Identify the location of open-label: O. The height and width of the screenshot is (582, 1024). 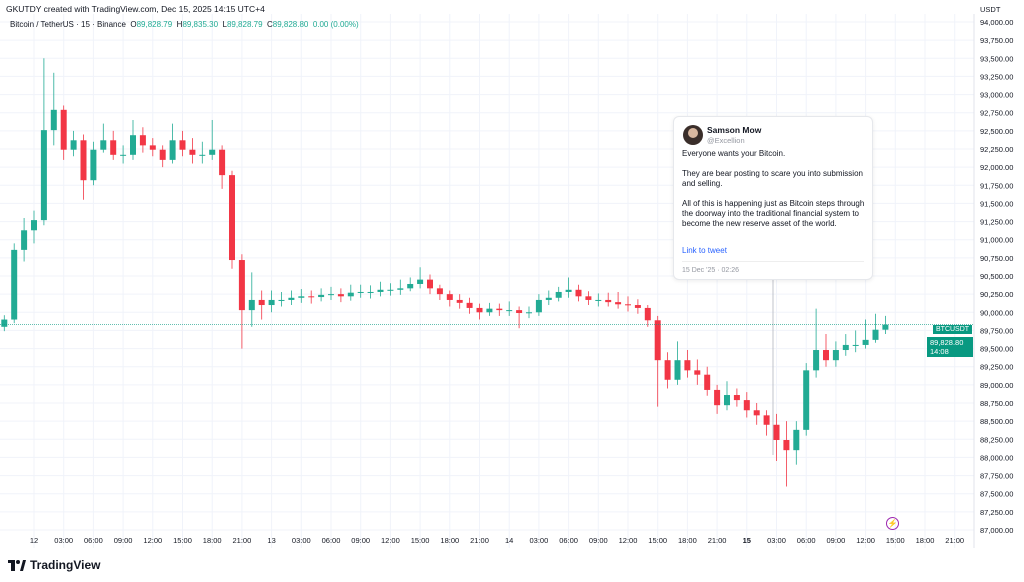
(133, 24).